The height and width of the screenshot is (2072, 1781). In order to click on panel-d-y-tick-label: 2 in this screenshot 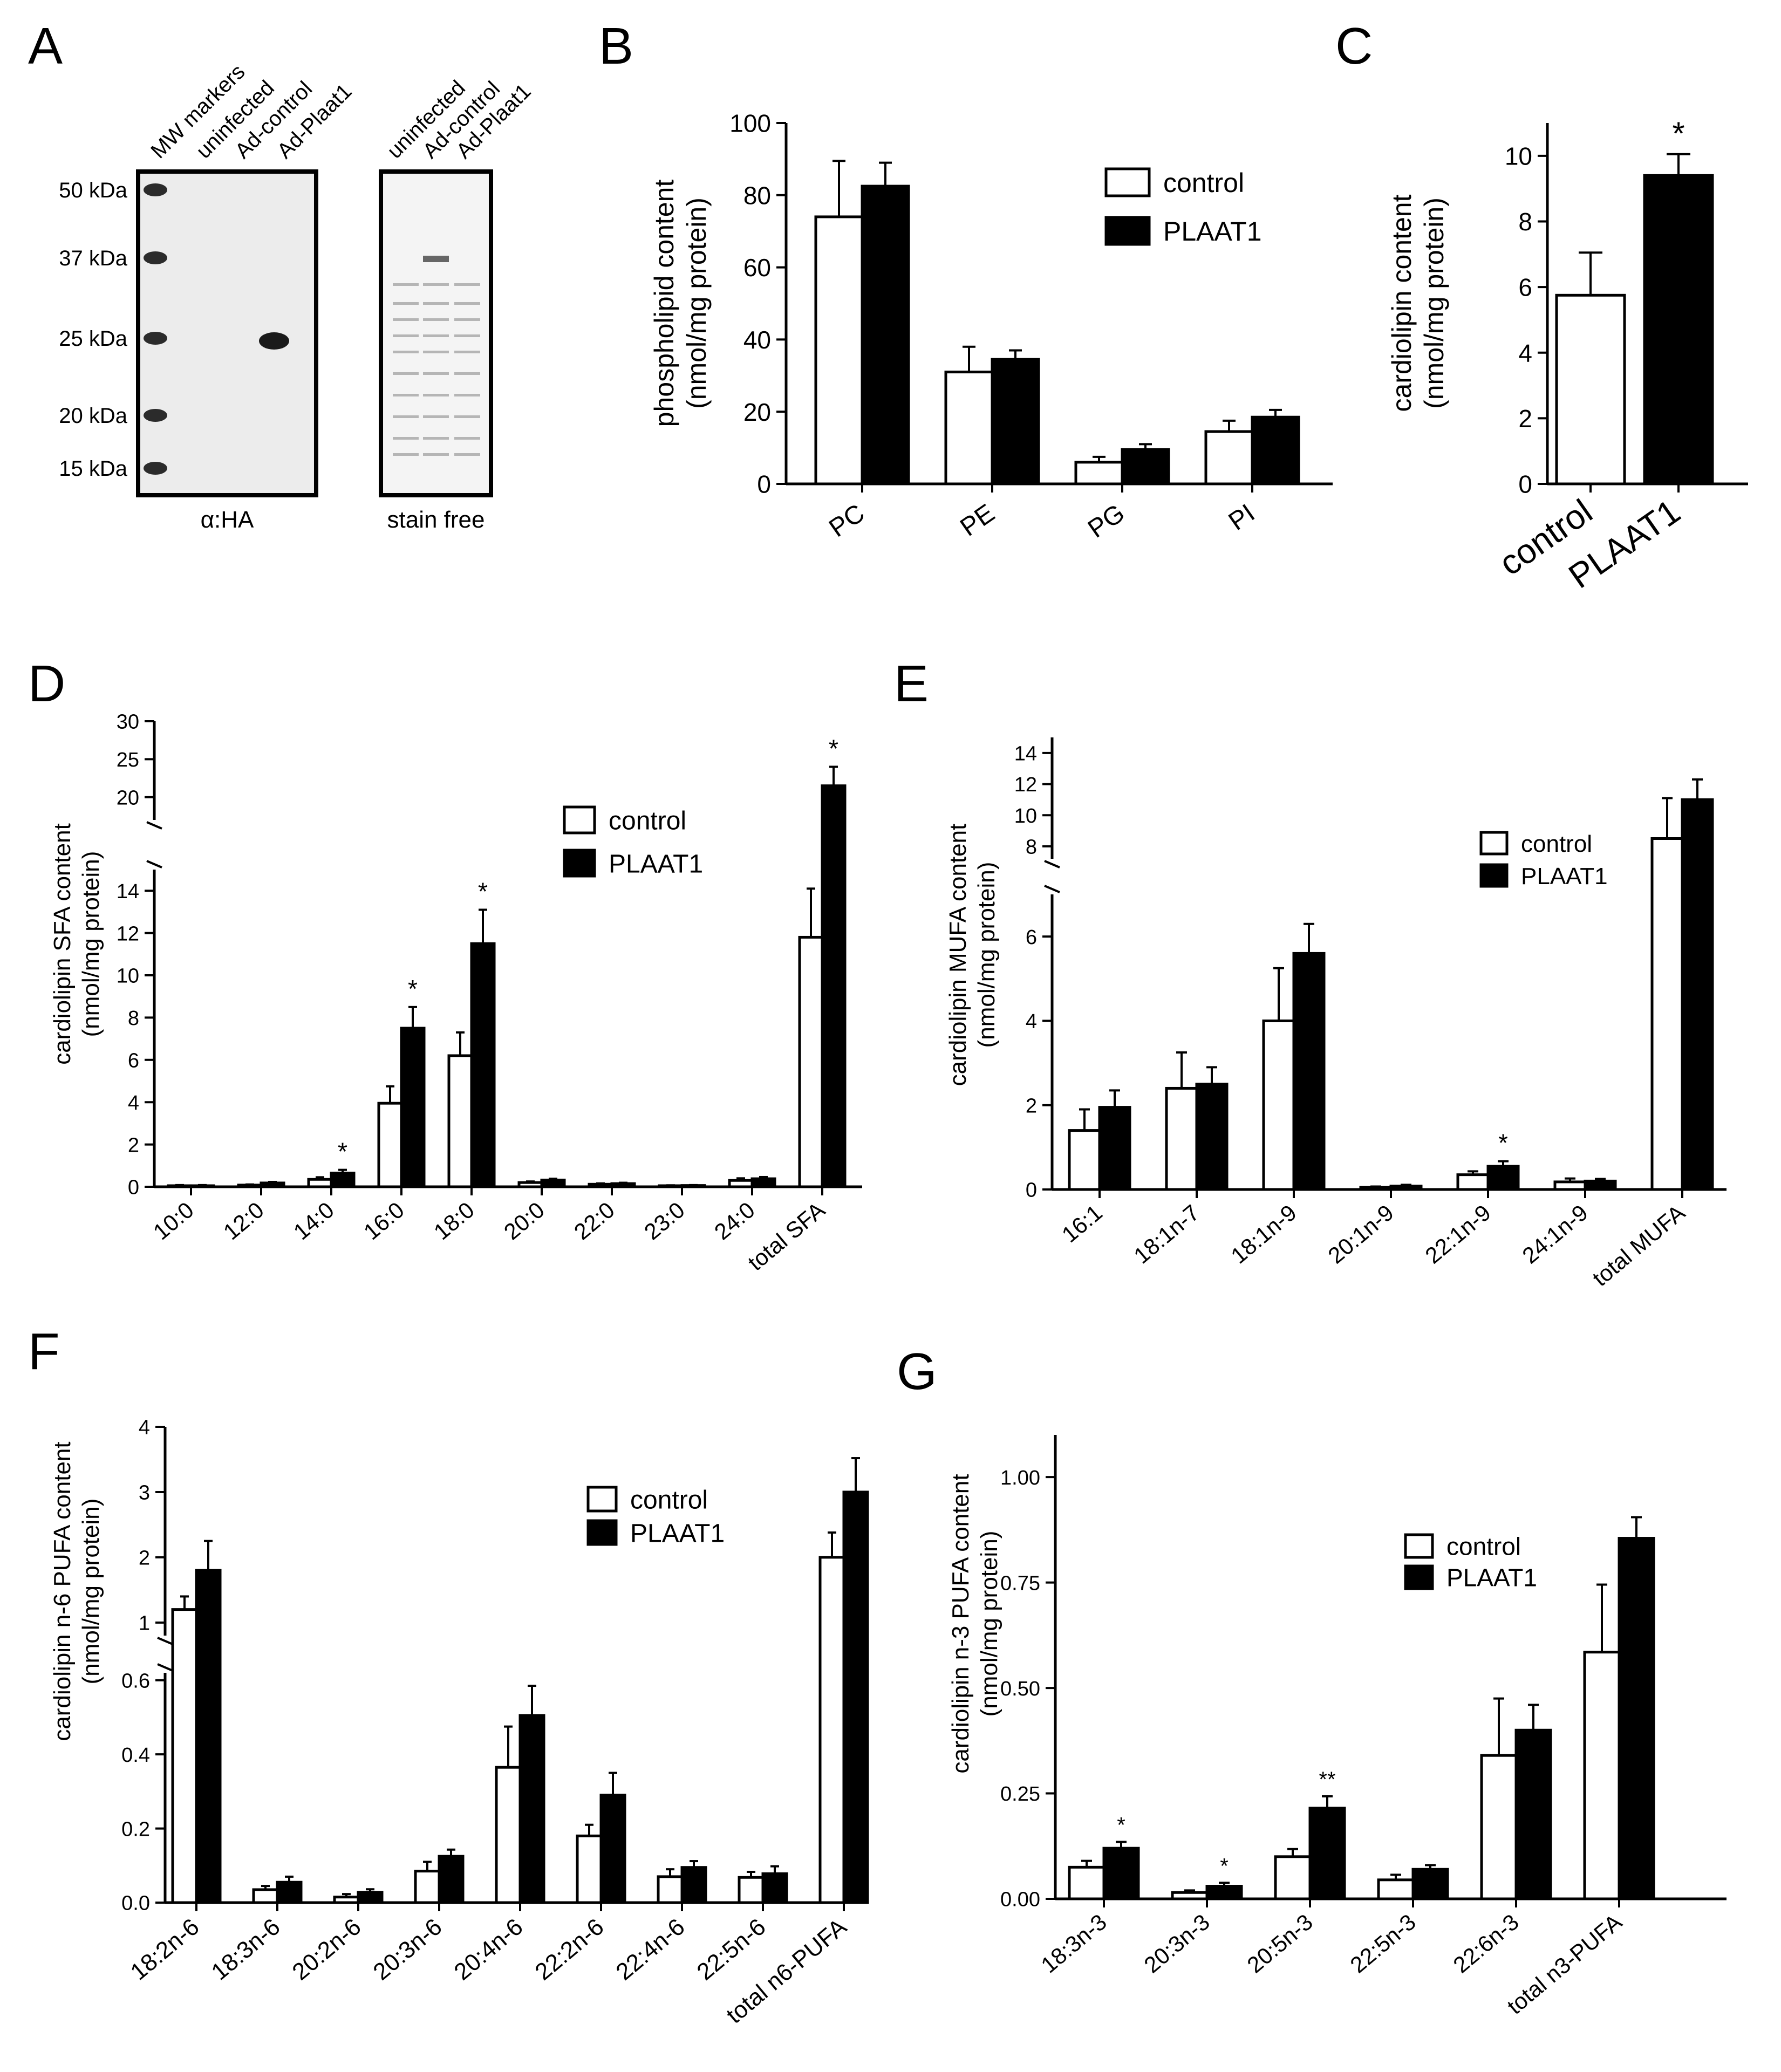, I will do `click(133, 1145)`.